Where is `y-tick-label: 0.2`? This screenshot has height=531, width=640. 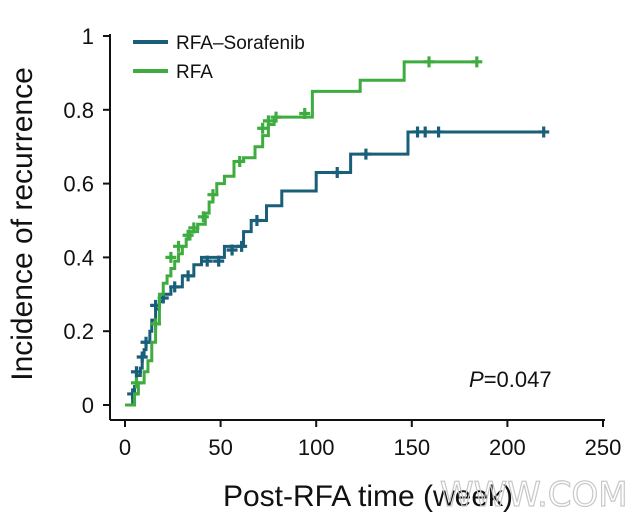
y-tick-label: 0.2 is located at coordinates (78, 331).